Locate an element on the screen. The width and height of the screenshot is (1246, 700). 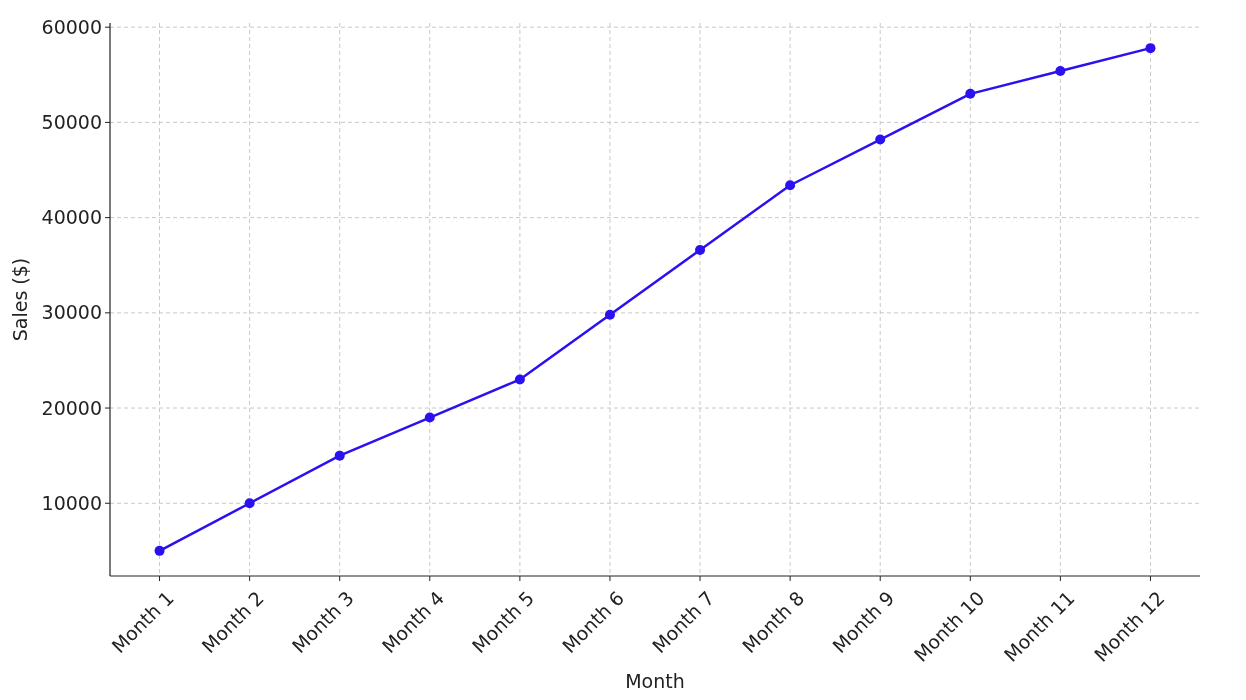
y-tick-label: 40000 is located at coordinates (71, 217).